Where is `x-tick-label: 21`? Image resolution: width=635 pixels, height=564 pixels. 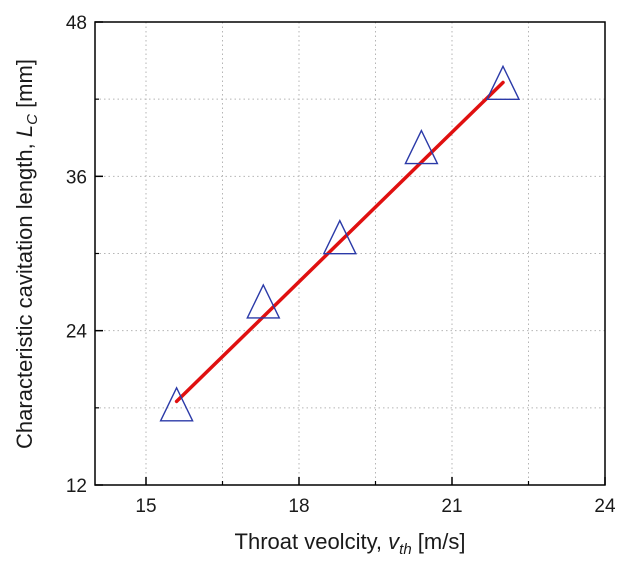
x-tick-label: 21 is located at coordinates (451, 506).